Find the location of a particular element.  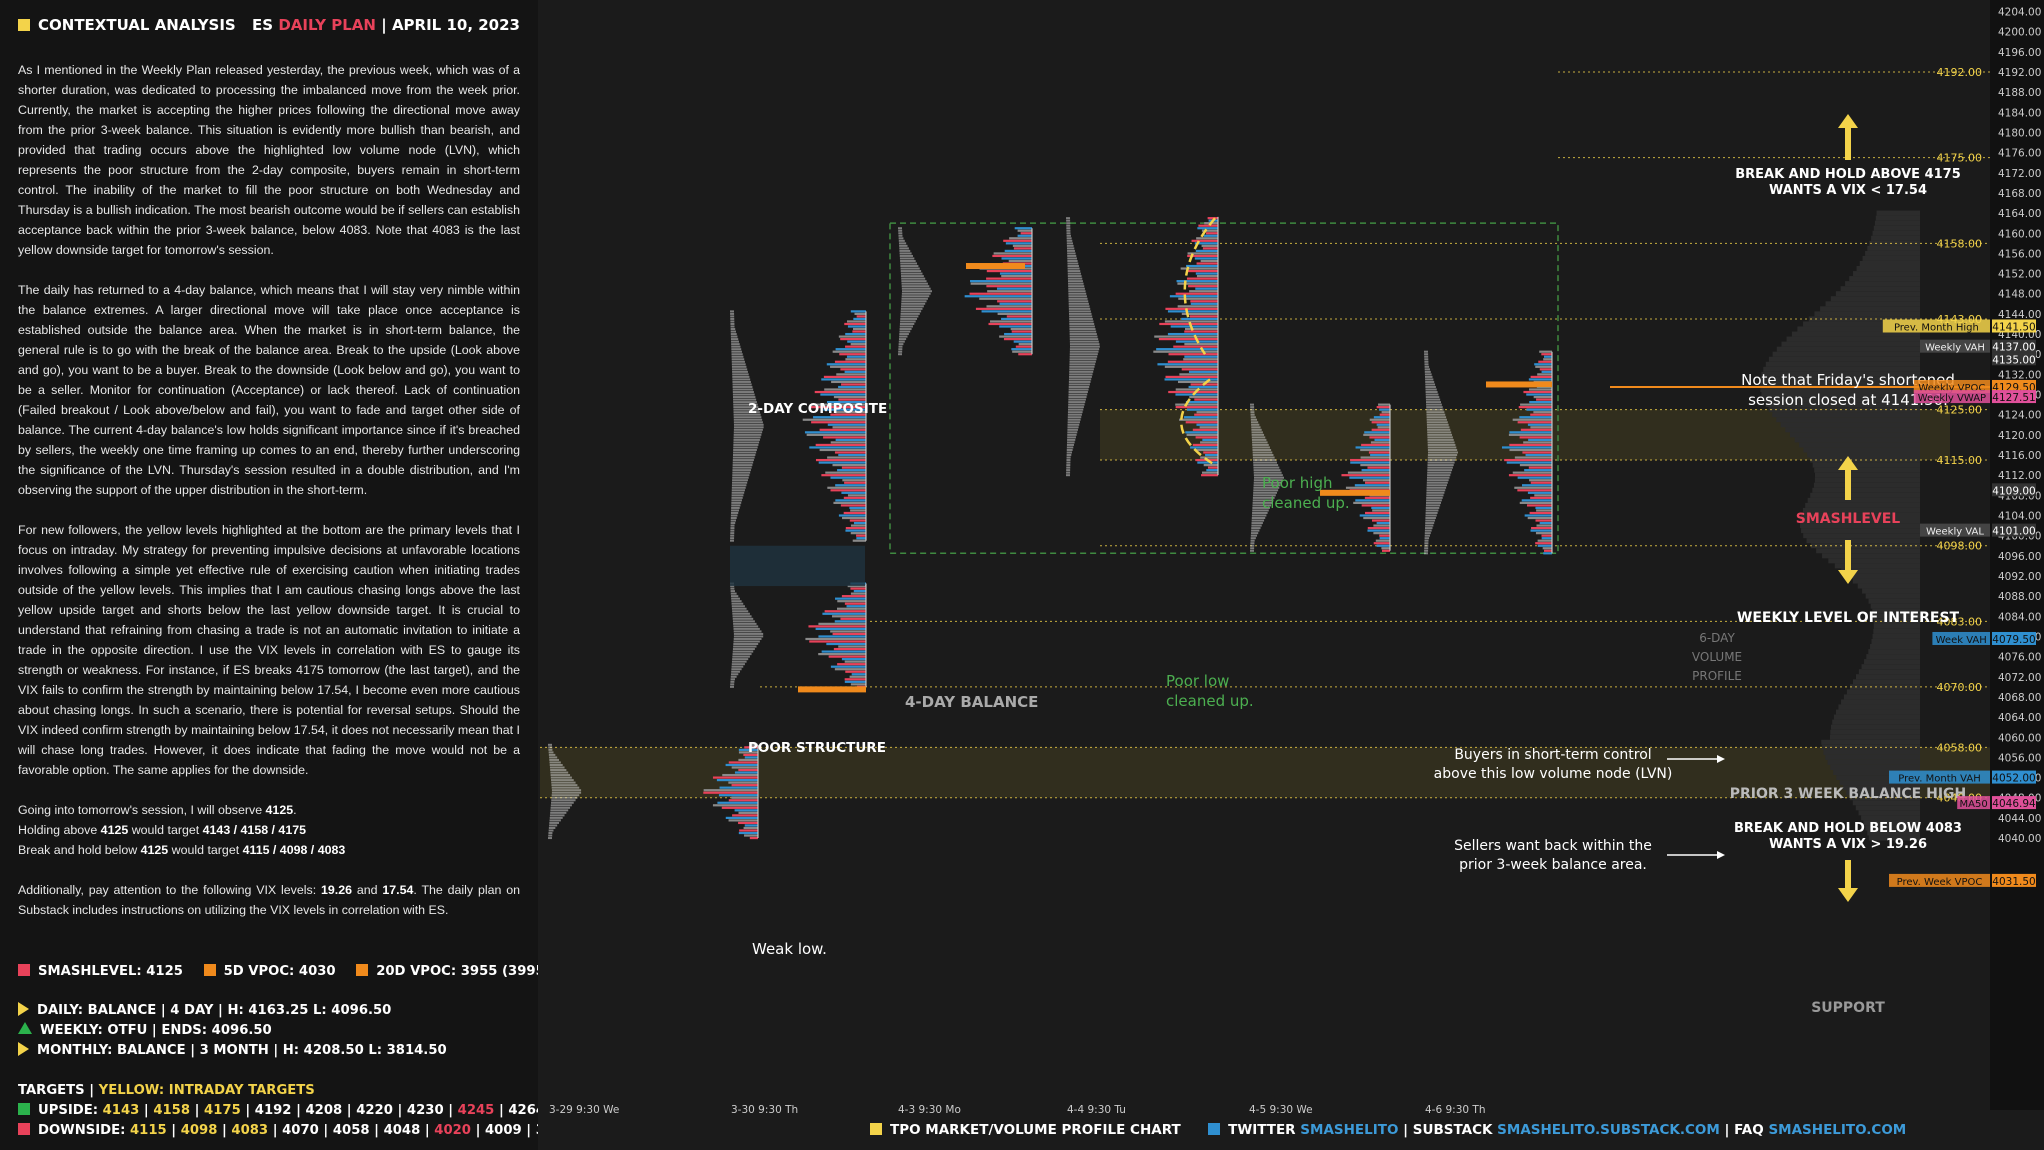

up-arrow-icon-head is located at coordinates (1848, 121).